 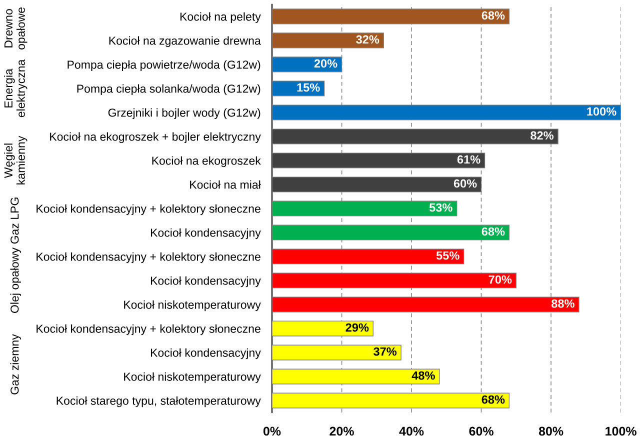 What do you see at coordinates (16, 280) in the screenshot?
I see `text: Olej opałowy` at bounding box center [16, 280].